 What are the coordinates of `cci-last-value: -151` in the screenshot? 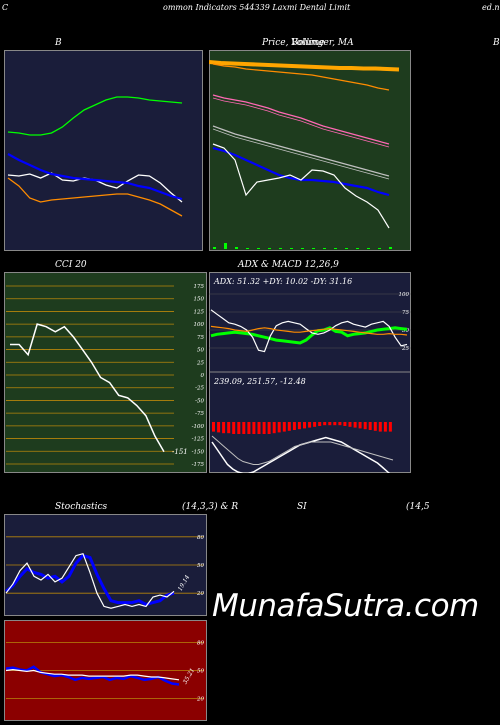 It's located at (180, 452).